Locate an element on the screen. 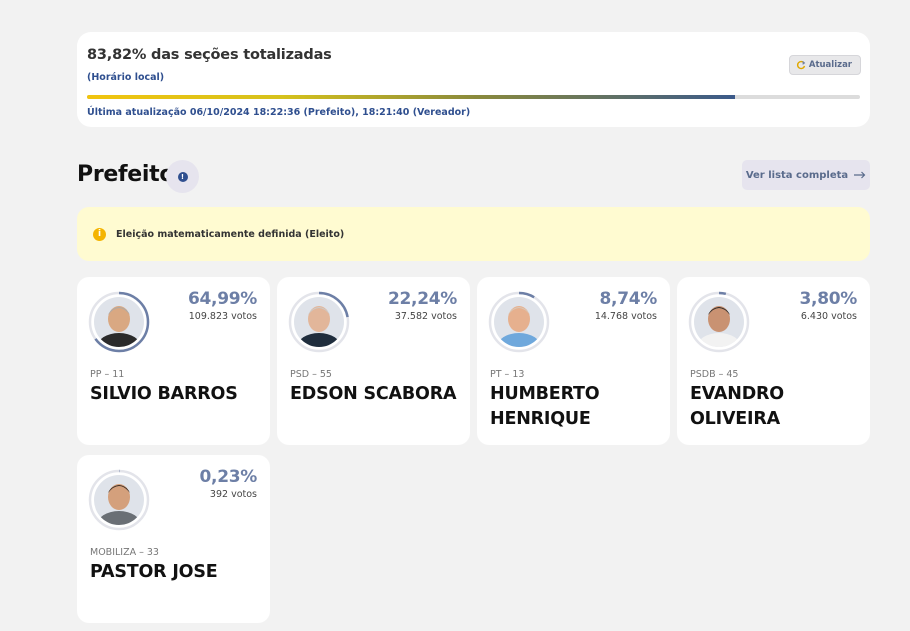 The height and width of the screenshot is (631, 910). local-time-note: (Horário local) is located at coordinates (126, 77).